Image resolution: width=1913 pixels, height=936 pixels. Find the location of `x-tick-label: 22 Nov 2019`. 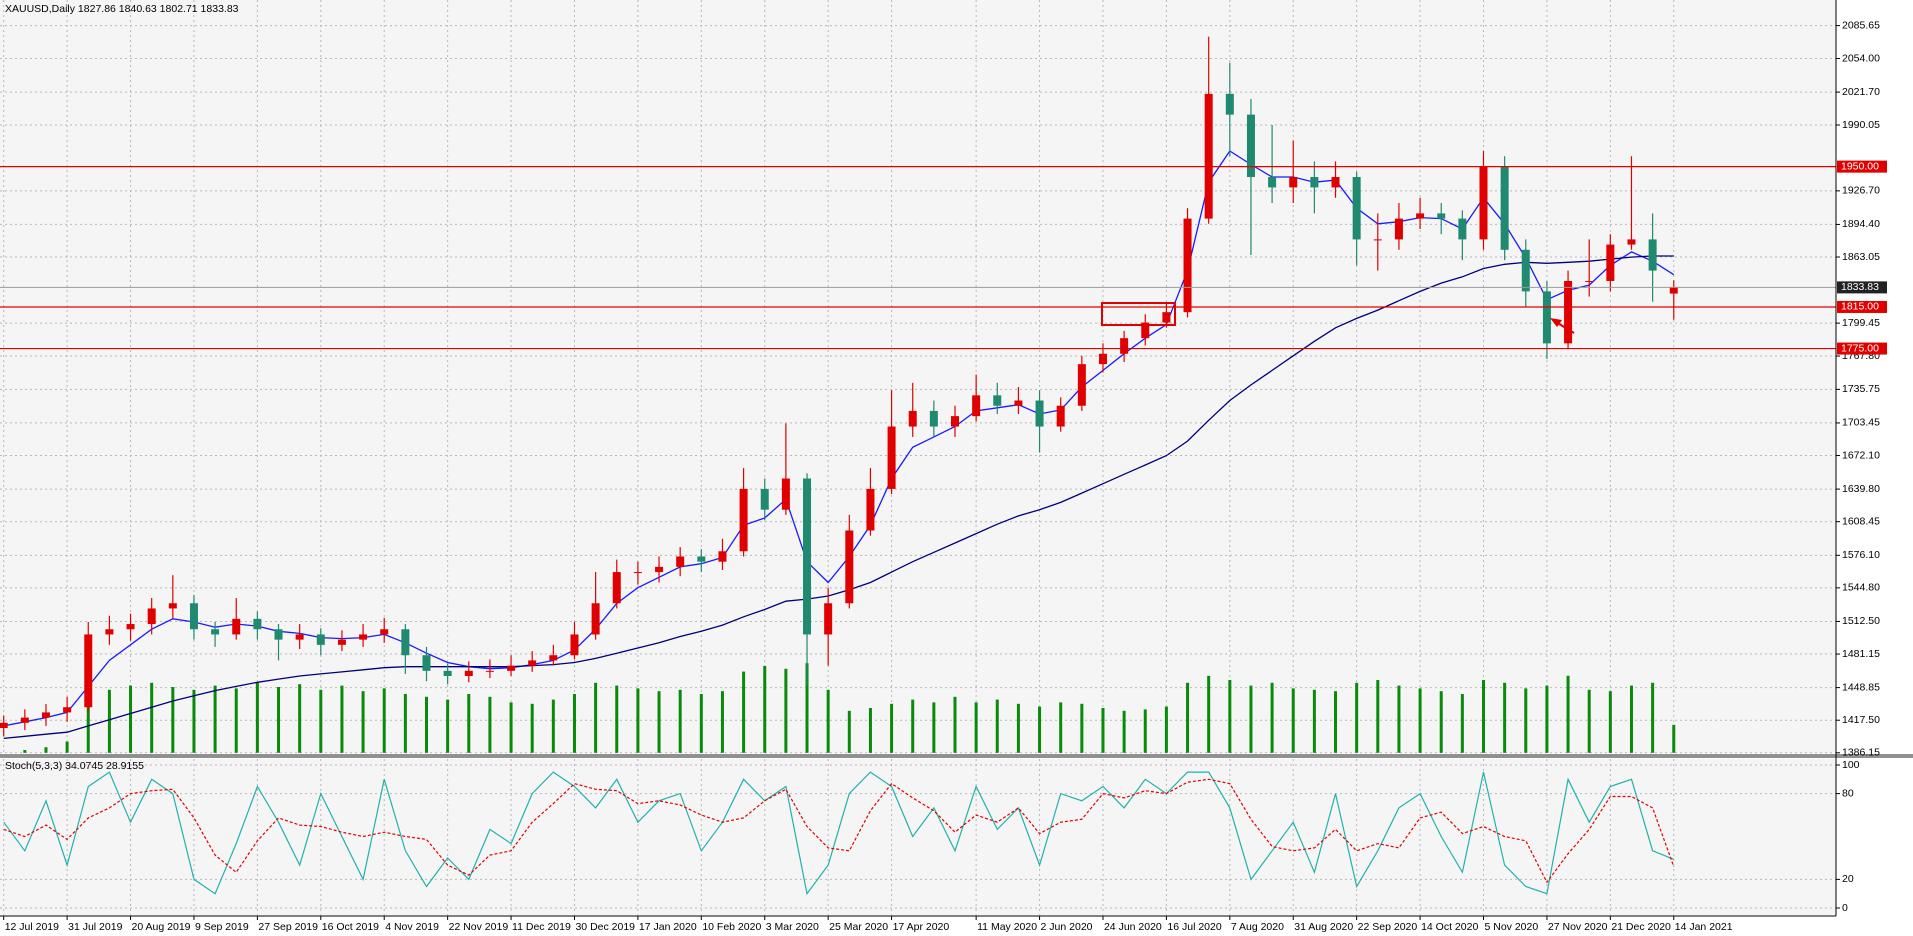

x-tick-label: 22 Nov 2019 is located at coordinates (479, 927).